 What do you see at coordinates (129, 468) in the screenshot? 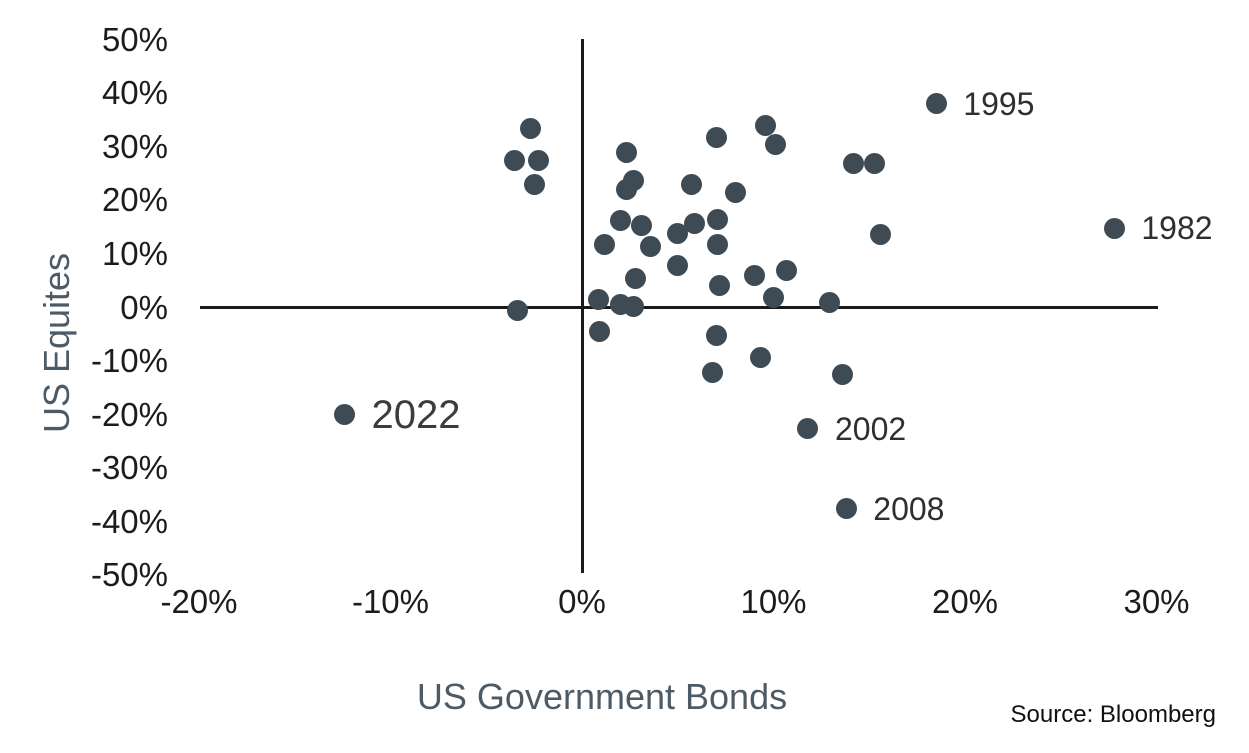
I see `y-tick-label: -30%` at bounding box center [129, 468].